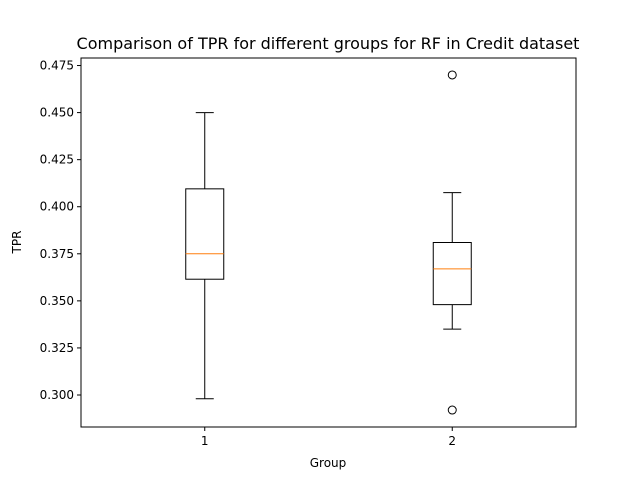 This screenshot has width=640, height=480. Describe the element at coordinates (17, 243) in the screenshot. I see `y-axis-label: TPR` at that location.